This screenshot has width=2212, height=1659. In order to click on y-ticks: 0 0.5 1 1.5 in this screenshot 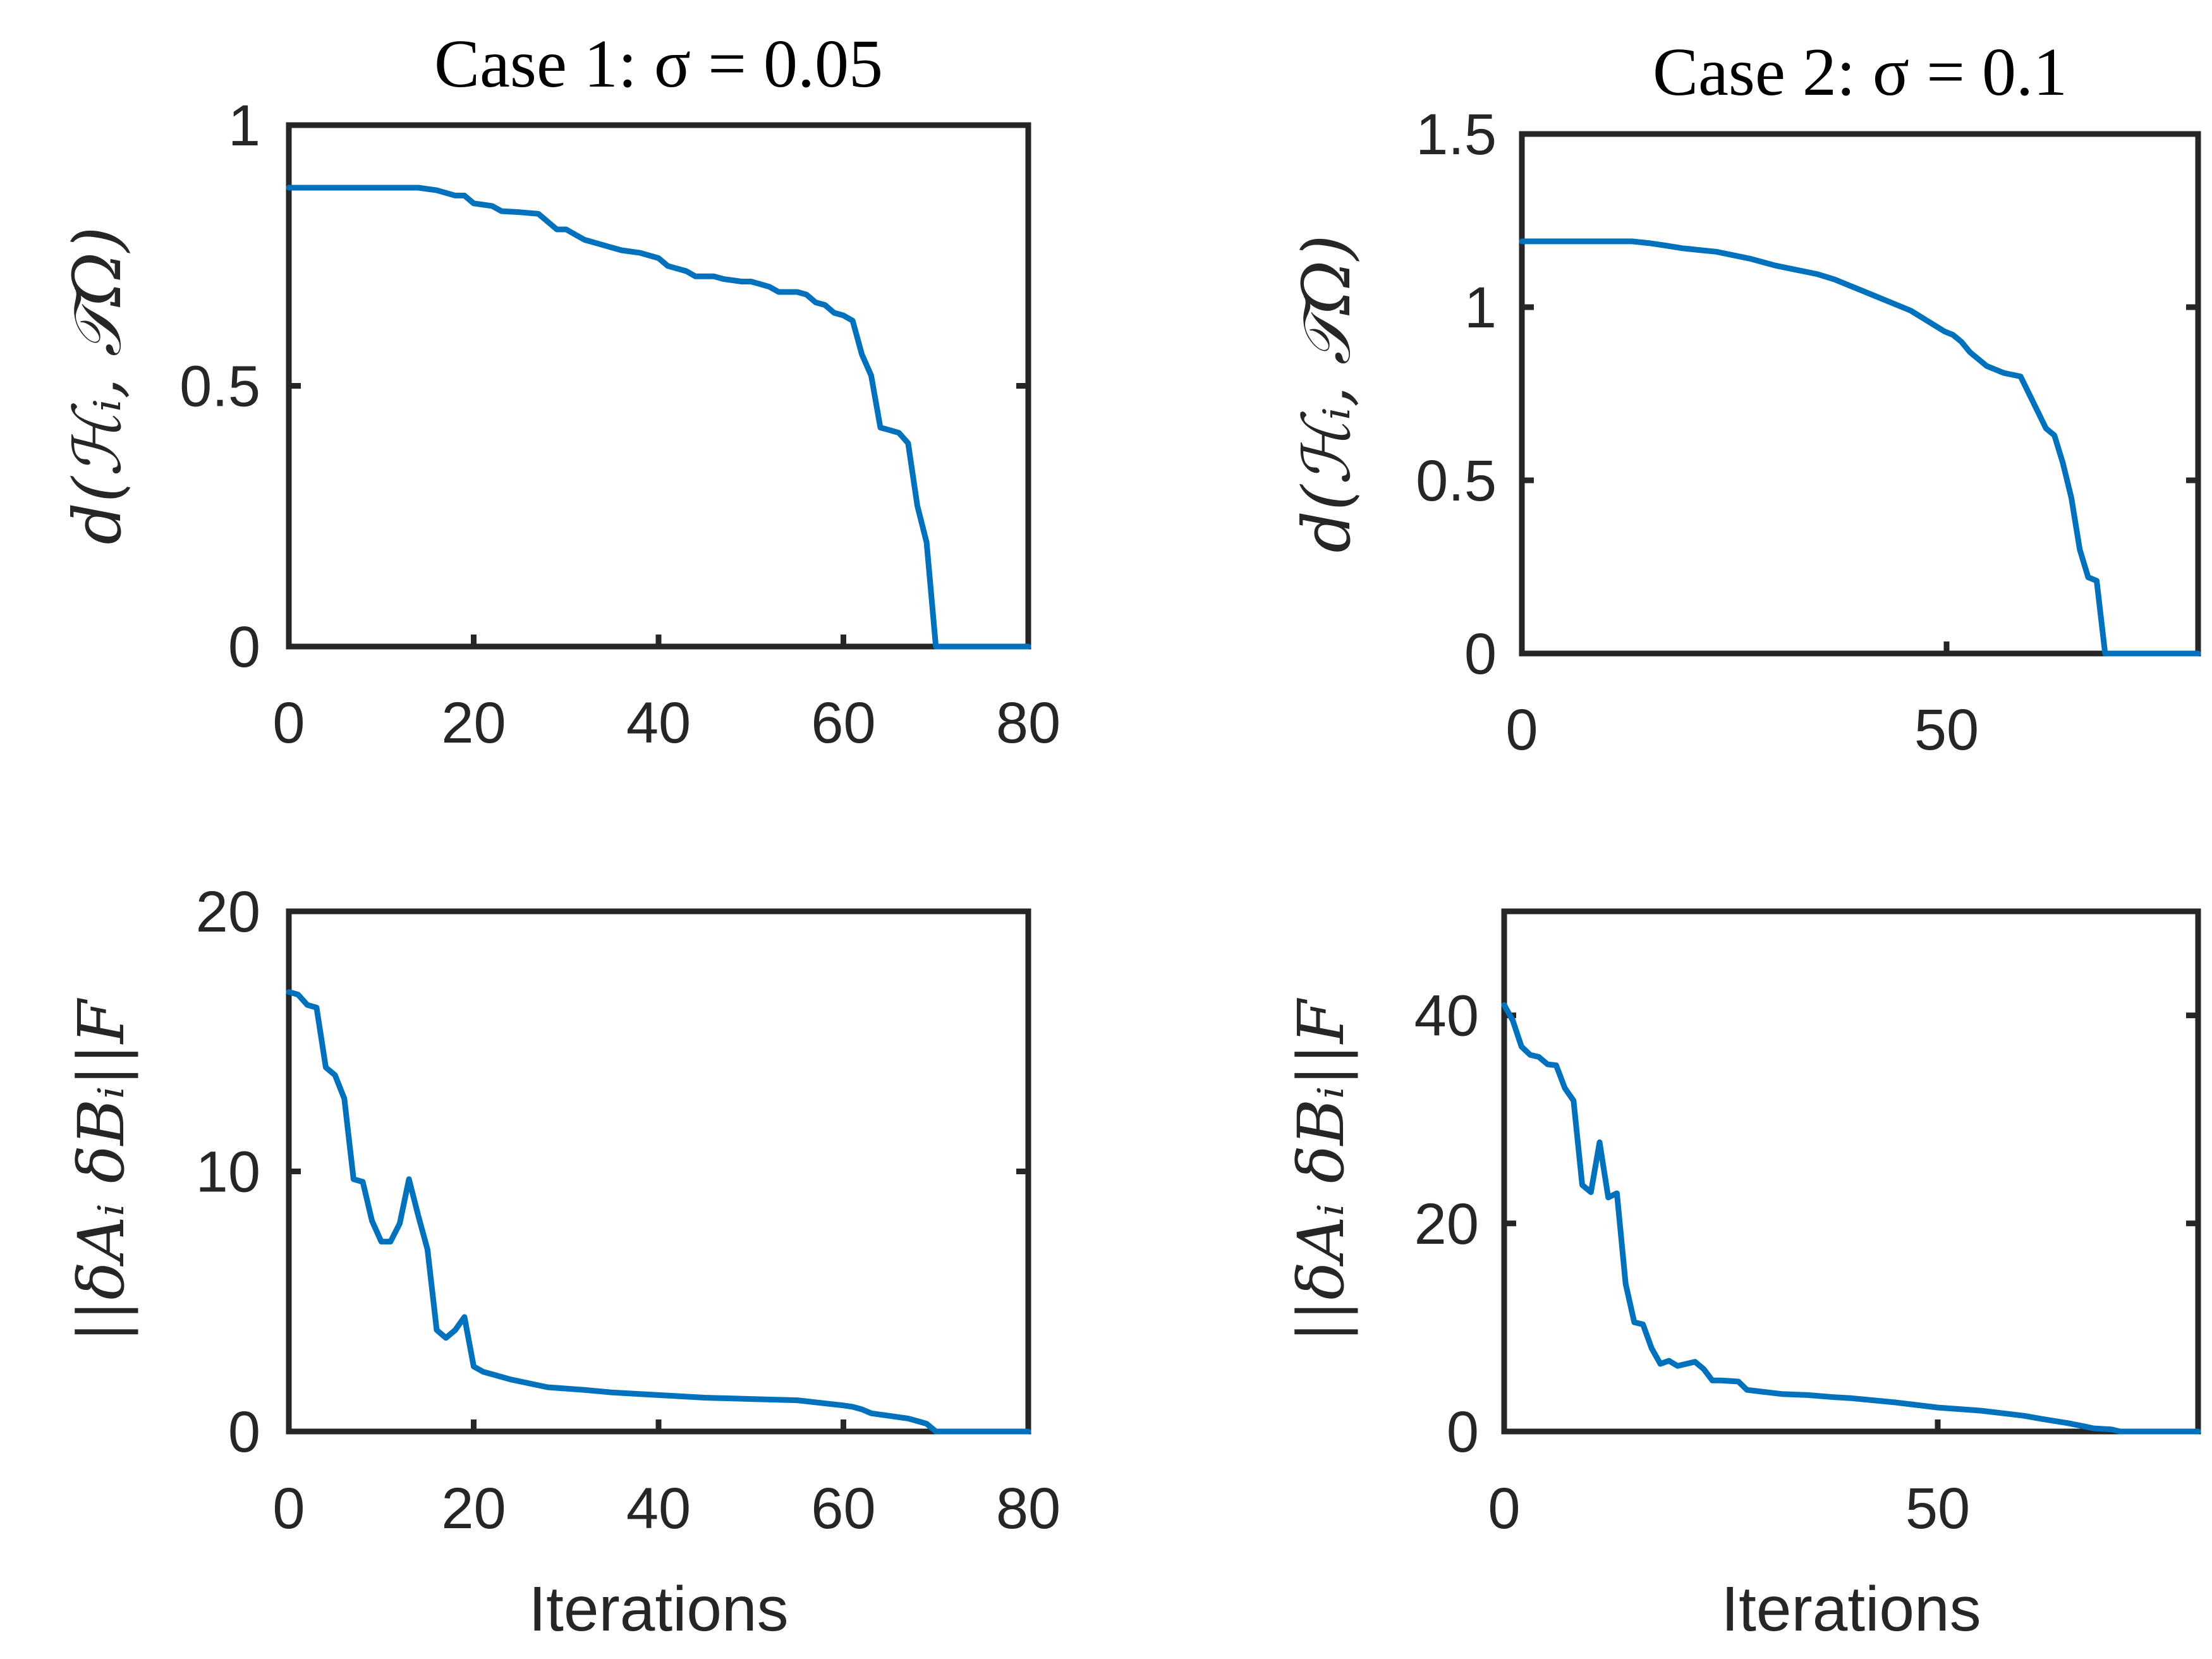, I will do `click(1807, 394)`.